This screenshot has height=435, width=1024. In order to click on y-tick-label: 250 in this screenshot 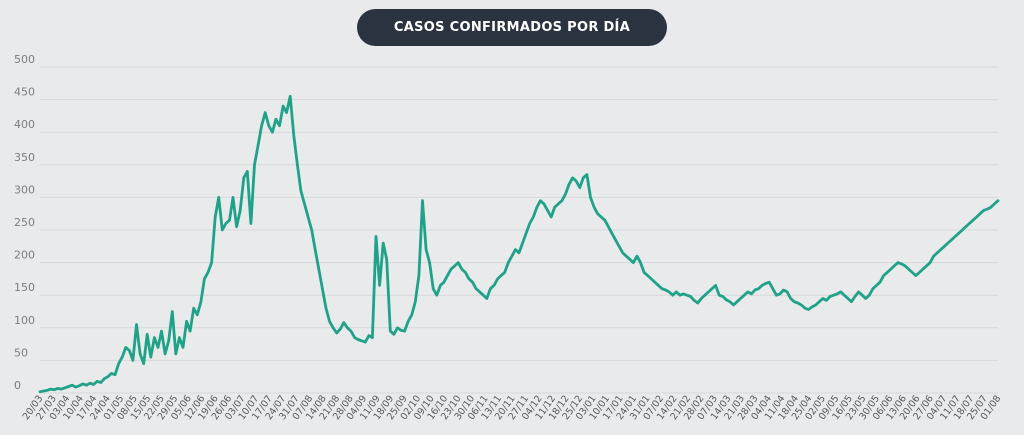, I will do `click(24, 222)`.